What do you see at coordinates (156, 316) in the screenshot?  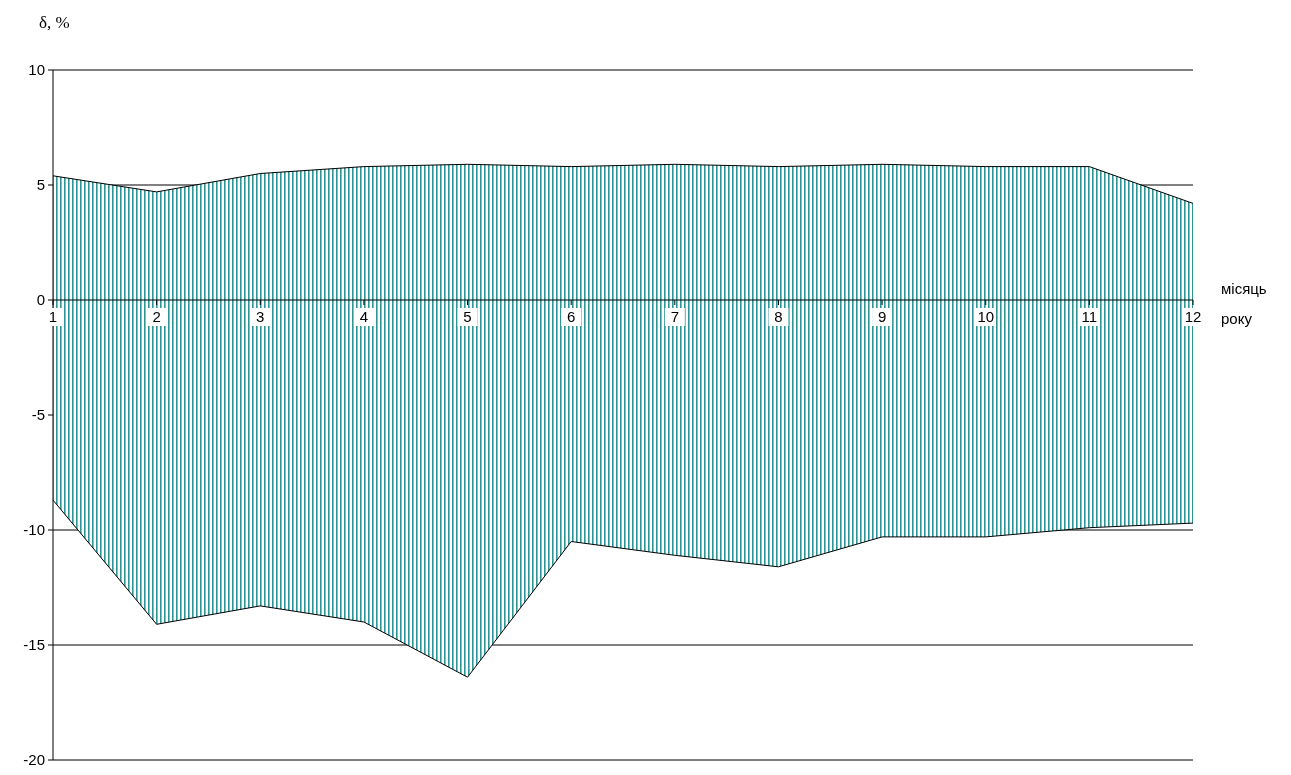 I see `x-tick-label: 2` at bounding box center [156, 316].